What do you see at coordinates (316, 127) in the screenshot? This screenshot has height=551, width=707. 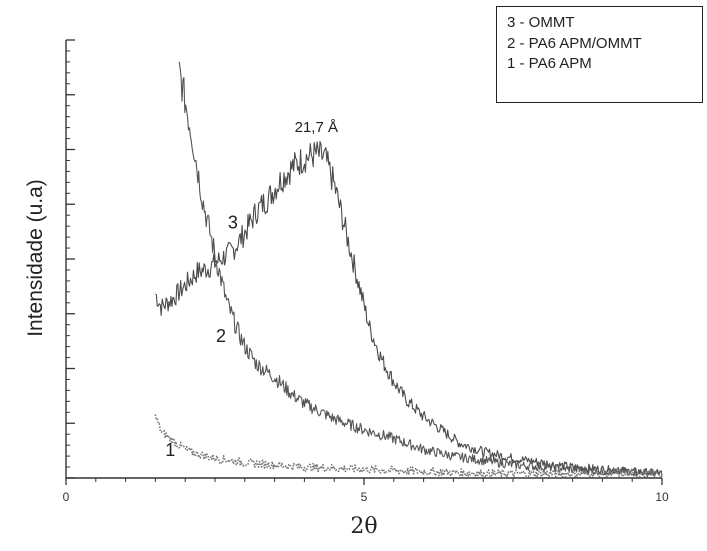 I see `peak-annotation: 21,7 Å` at bounding box center [316, 127].